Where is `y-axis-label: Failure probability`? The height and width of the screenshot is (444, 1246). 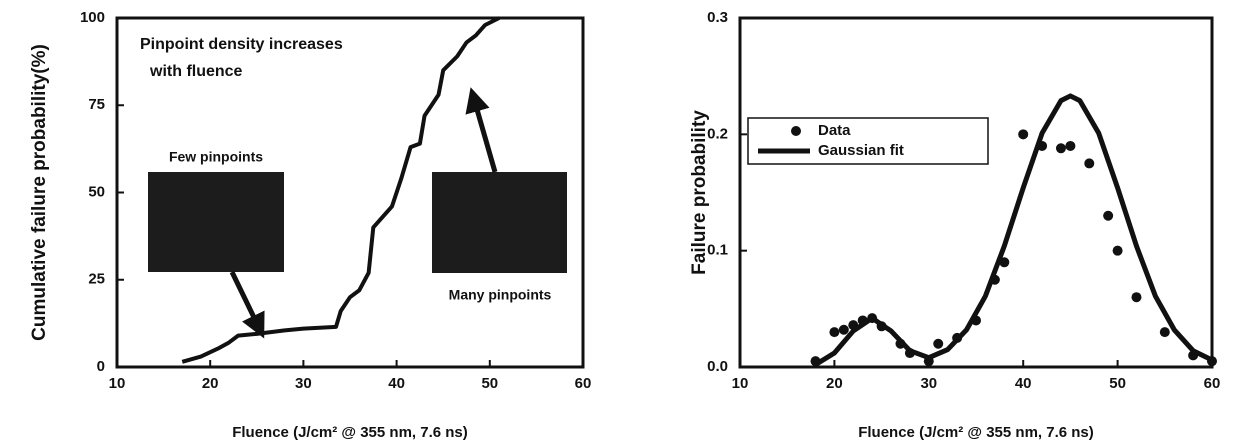 y-axis-label: Failure probability is located at coordinates (699, 192).